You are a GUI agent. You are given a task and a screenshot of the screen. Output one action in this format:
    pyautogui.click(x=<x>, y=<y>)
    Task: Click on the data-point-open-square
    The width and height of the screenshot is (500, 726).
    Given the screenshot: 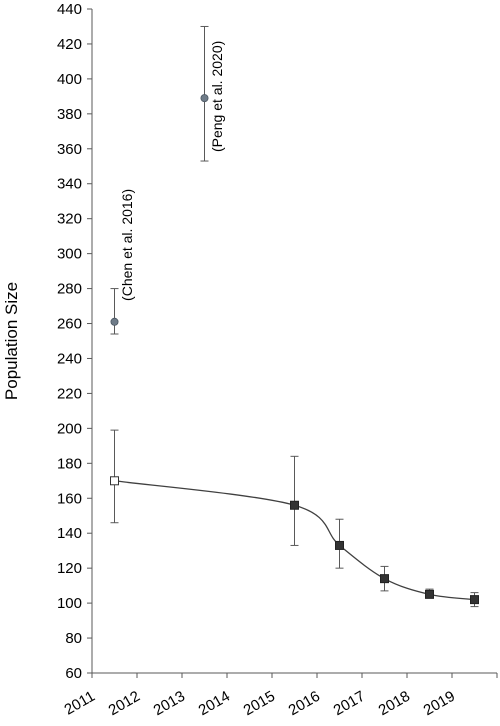 What is the action you would take?
    pyautogui.click(x=114, y=481)
    